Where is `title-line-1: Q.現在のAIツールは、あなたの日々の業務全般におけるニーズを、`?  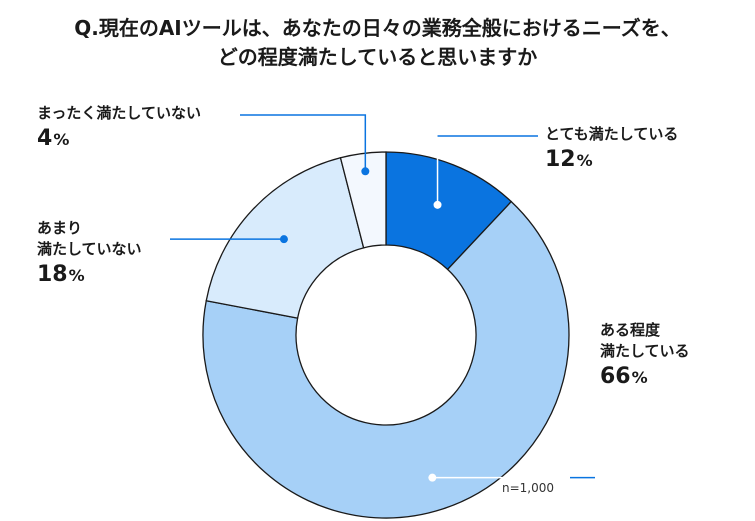
title-line-1: Q.現在のAIツールは、あなたの日々の業務全般におけるニーズを、 is located at coordinates (377, 28).